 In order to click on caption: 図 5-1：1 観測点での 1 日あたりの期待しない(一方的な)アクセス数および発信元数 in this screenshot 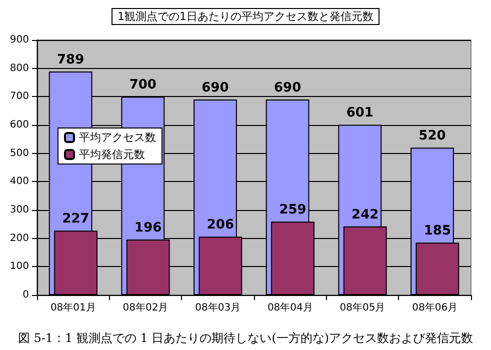, I will do `click(246, 338)`.